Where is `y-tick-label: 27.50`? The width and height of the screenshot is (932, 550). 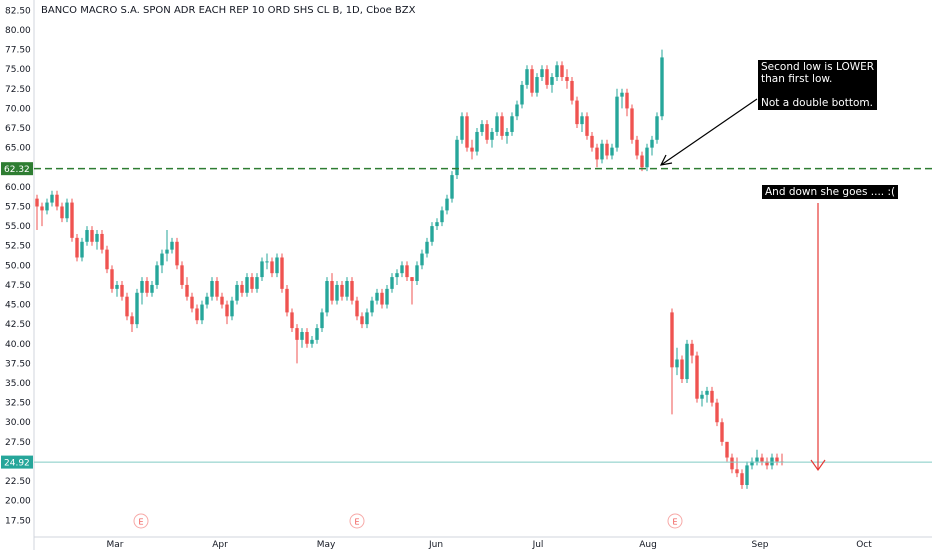 y-tick-label: 27.50 is located at coordinates (18, 443).